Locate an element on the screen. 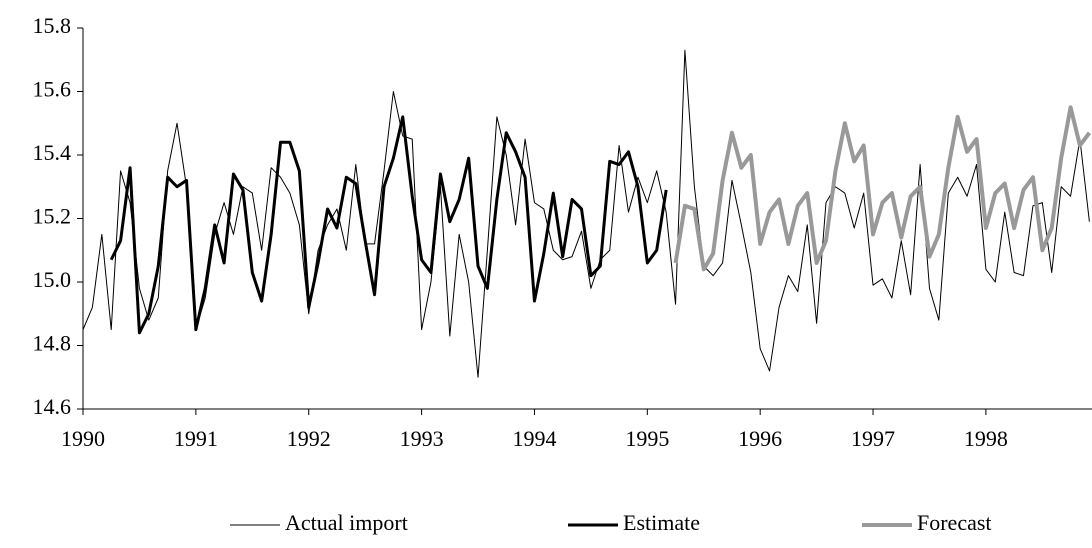  legend-label: Estimate is located at coordinates (661, 522).